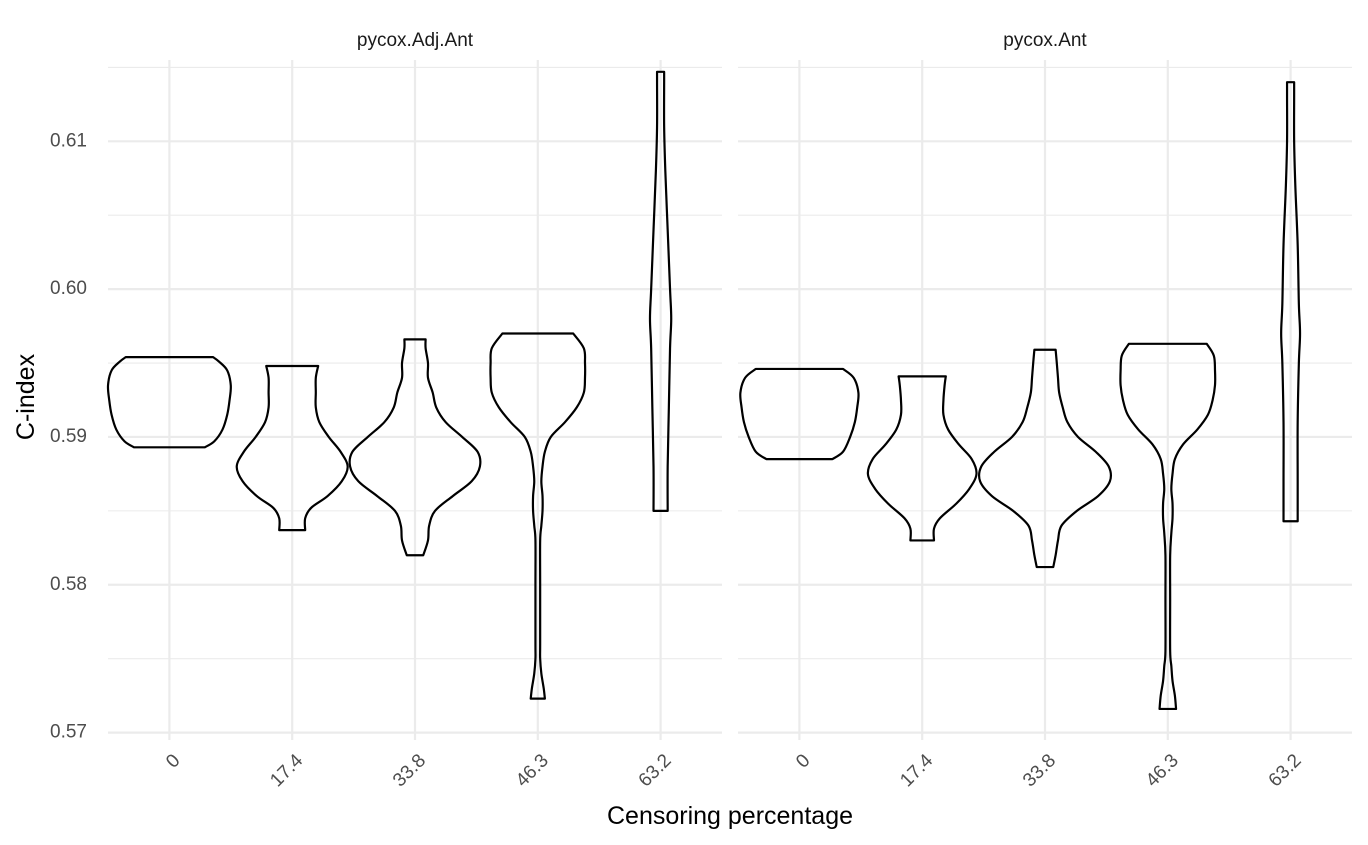 This screenshot has height=845, width=1368. What do you see at coordinates (26, 396) in the screenshot?
I see `y-axis-title: C-index` at bounding box center [26, 396].